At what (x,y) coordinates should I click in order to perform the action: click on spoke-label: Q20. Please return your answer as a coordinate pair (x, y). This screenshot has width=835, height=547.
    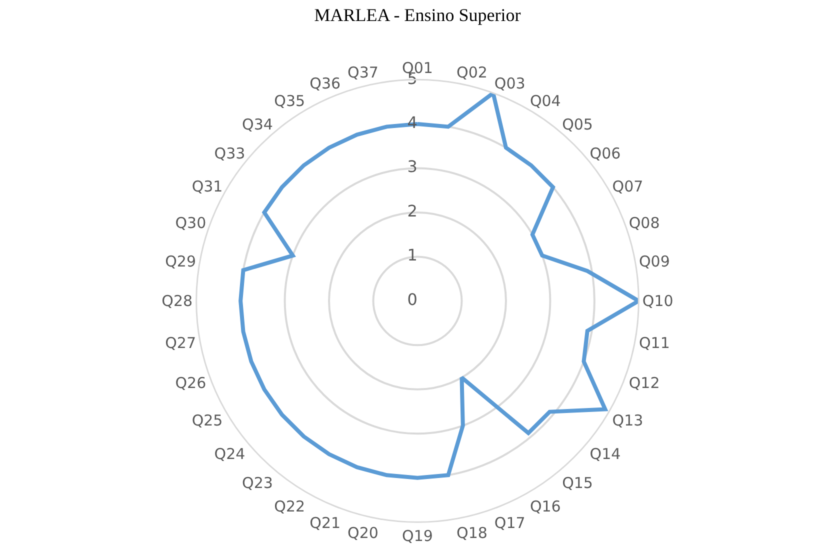
    Looking at the image, I should click on (363, 533).